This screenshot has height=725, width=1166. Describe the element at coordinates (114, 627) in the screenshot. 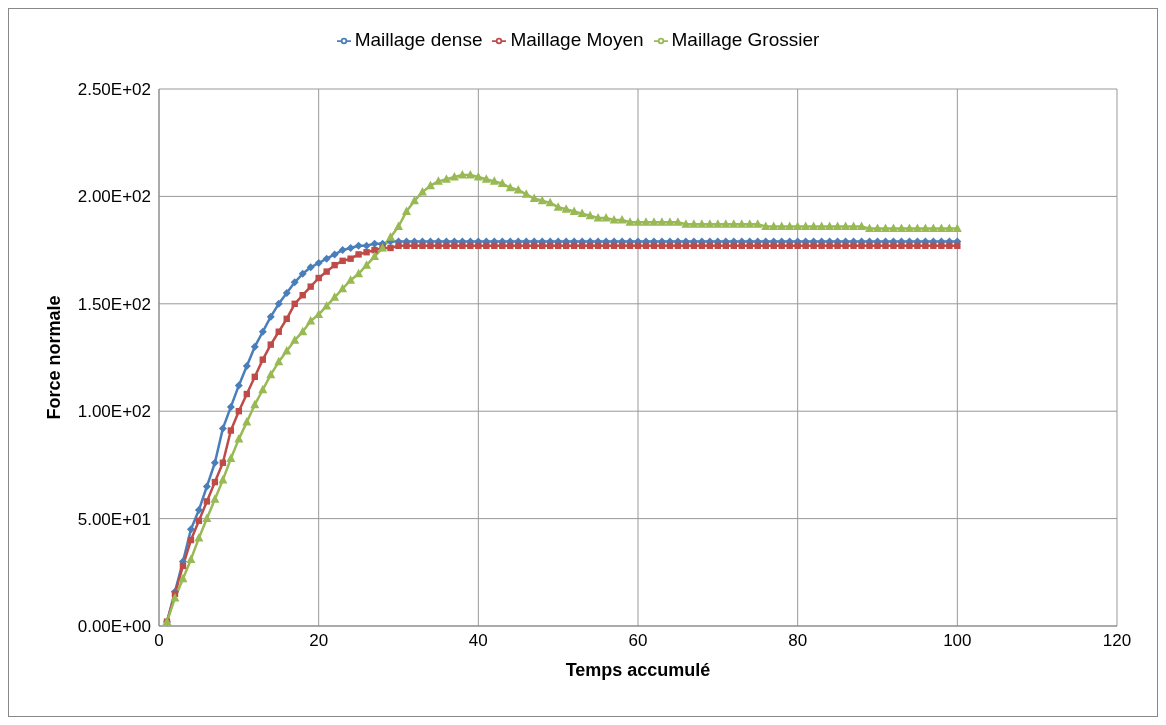

I see `y-tick-label: 0.00E+00` at that location.